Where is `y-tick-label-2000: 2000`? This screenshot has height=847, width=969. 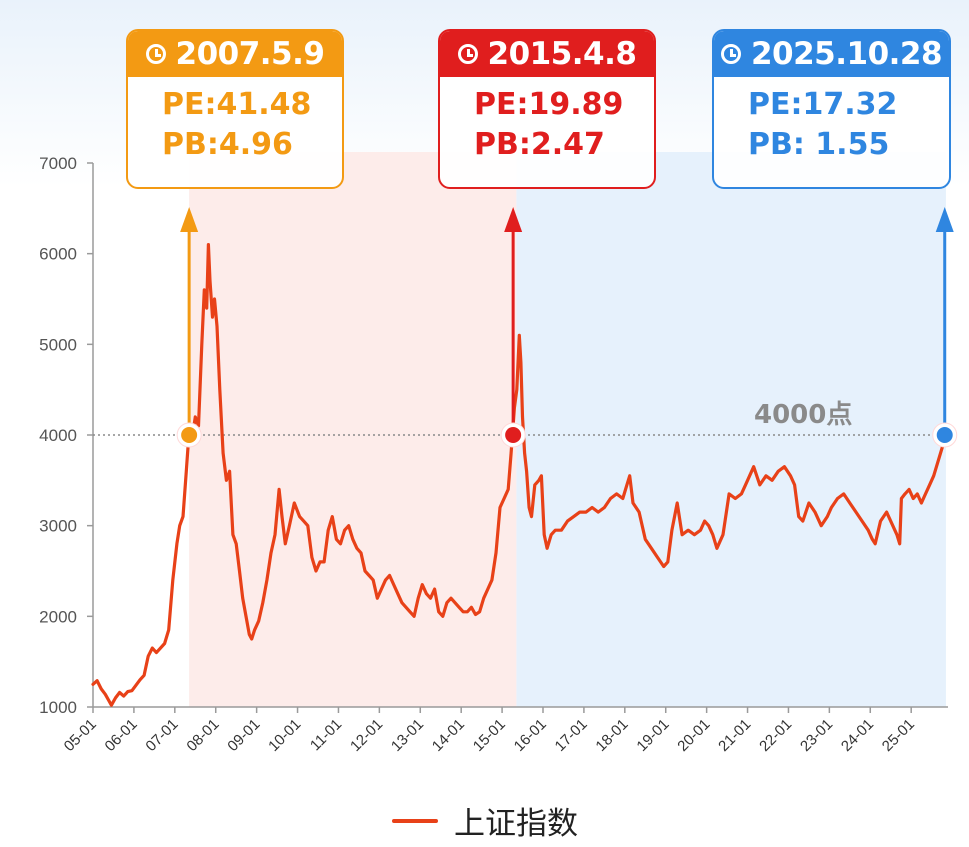
y-tick-label-2000: 2000 is located at coordinates (58, 616).